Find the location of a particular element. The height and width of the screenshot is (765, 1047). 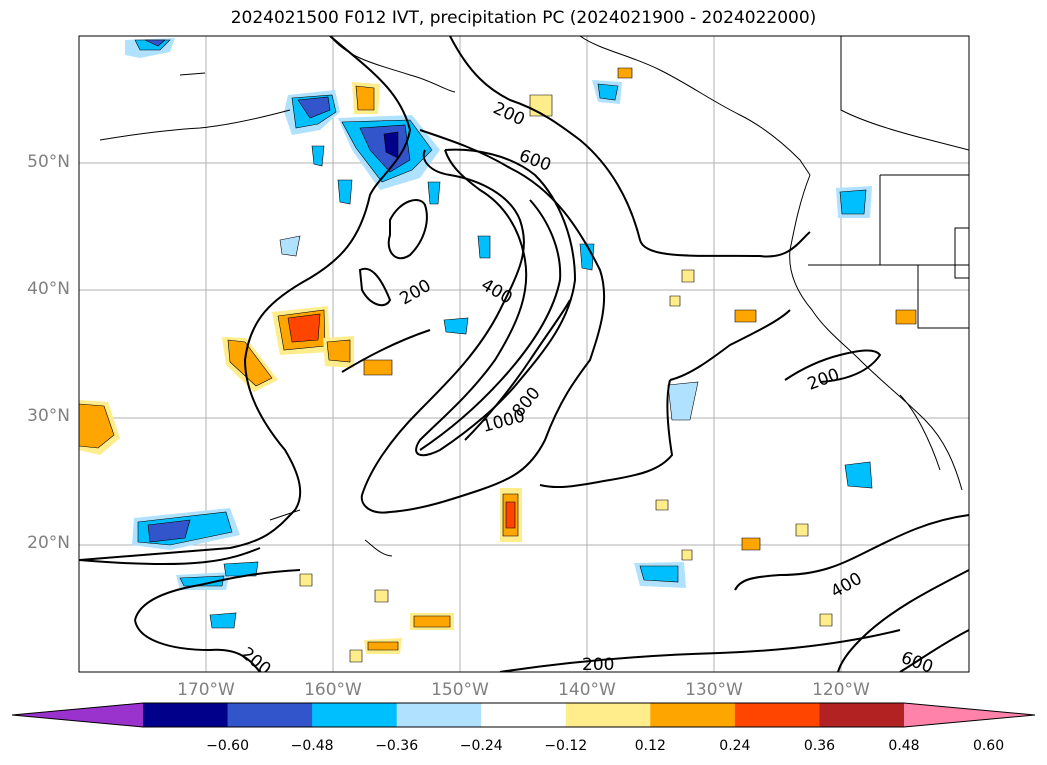

colorbar-tick-label: −0.60 is located at coordinates (227, 746).